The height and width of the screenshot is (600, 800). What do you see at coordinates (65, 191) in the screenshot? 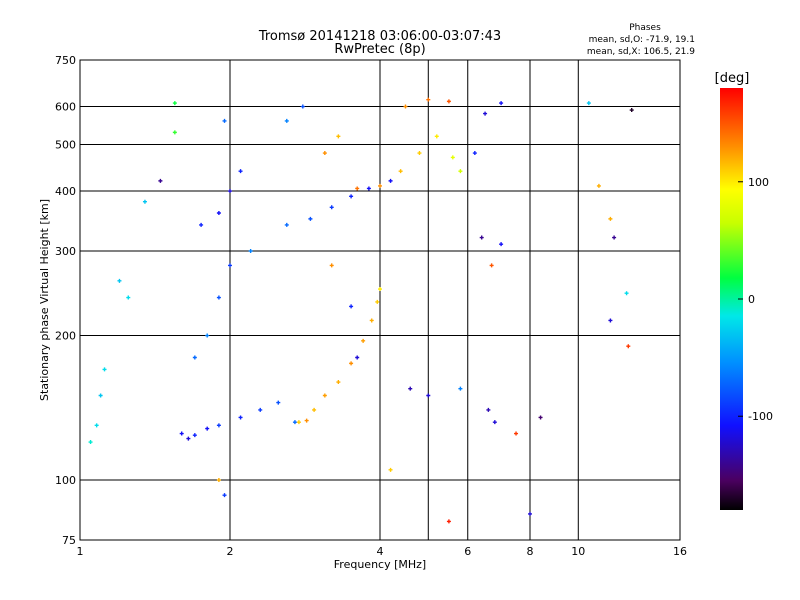
I see `y-tick-label: 400` at bounding box center [65, 191].